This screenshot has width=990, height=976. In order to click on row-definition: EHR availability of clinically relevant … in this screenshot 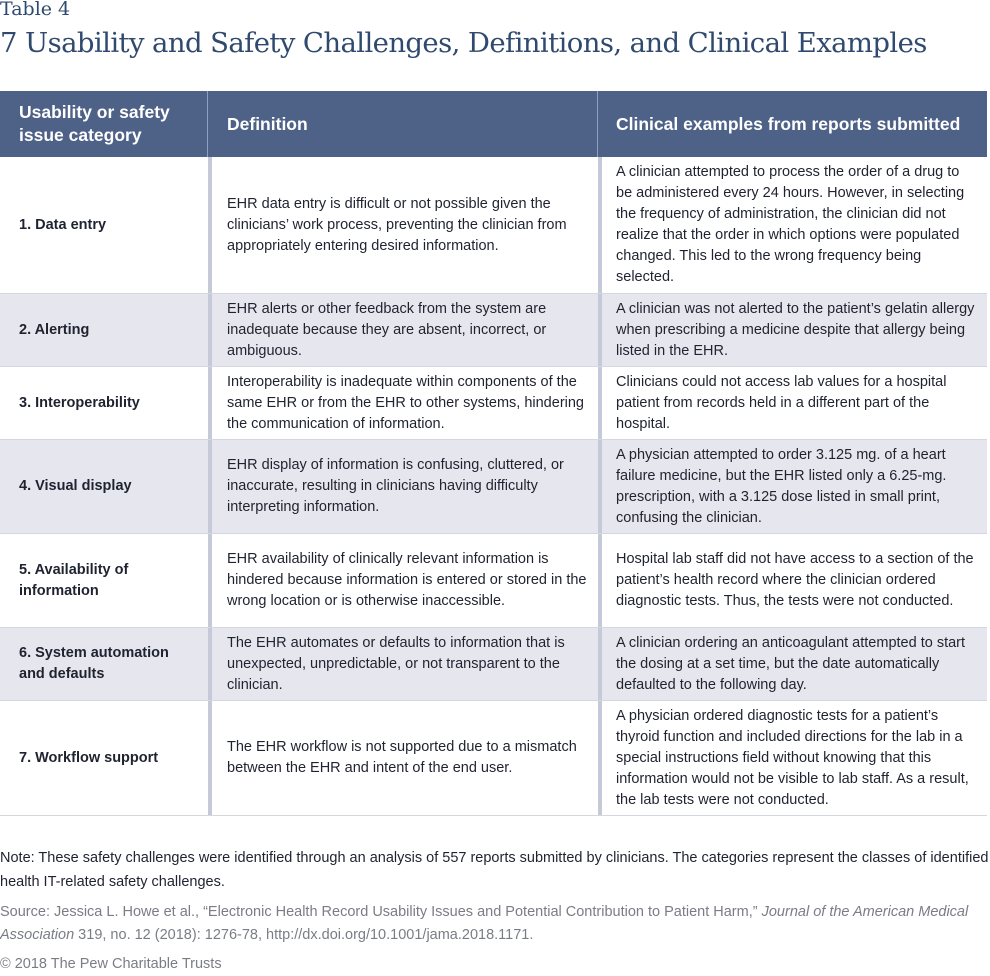, I will do `click(407, 580)`.